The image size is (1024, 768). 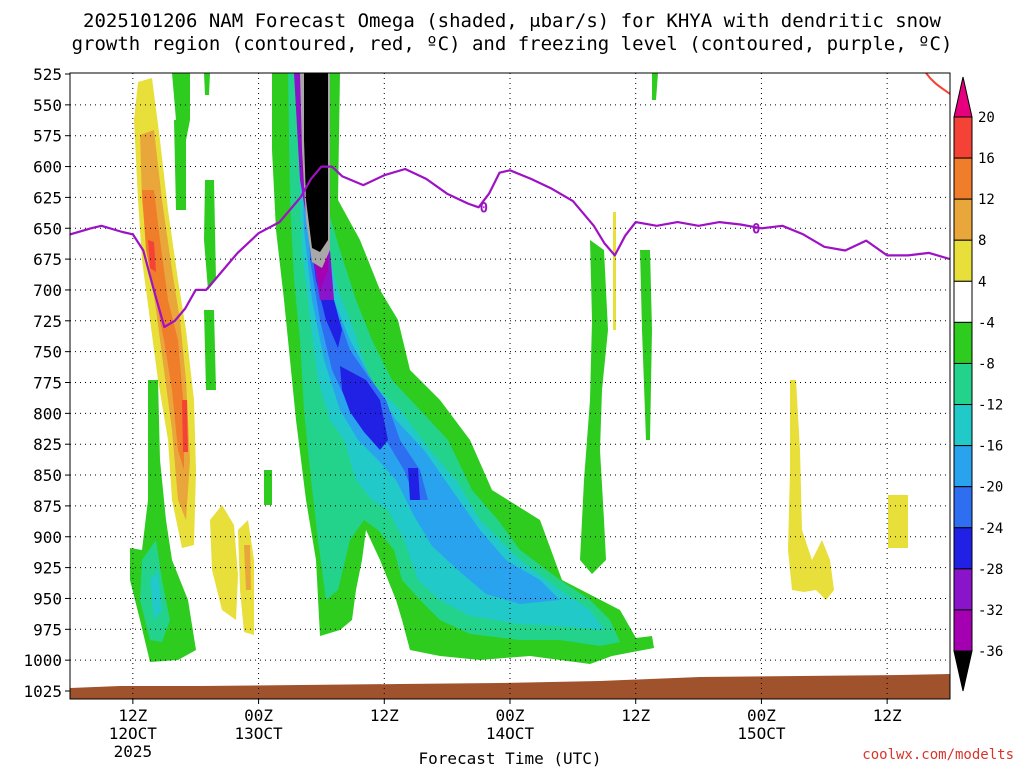 I want to click on colorbar-top-arrow, so click(x=963, y=97).